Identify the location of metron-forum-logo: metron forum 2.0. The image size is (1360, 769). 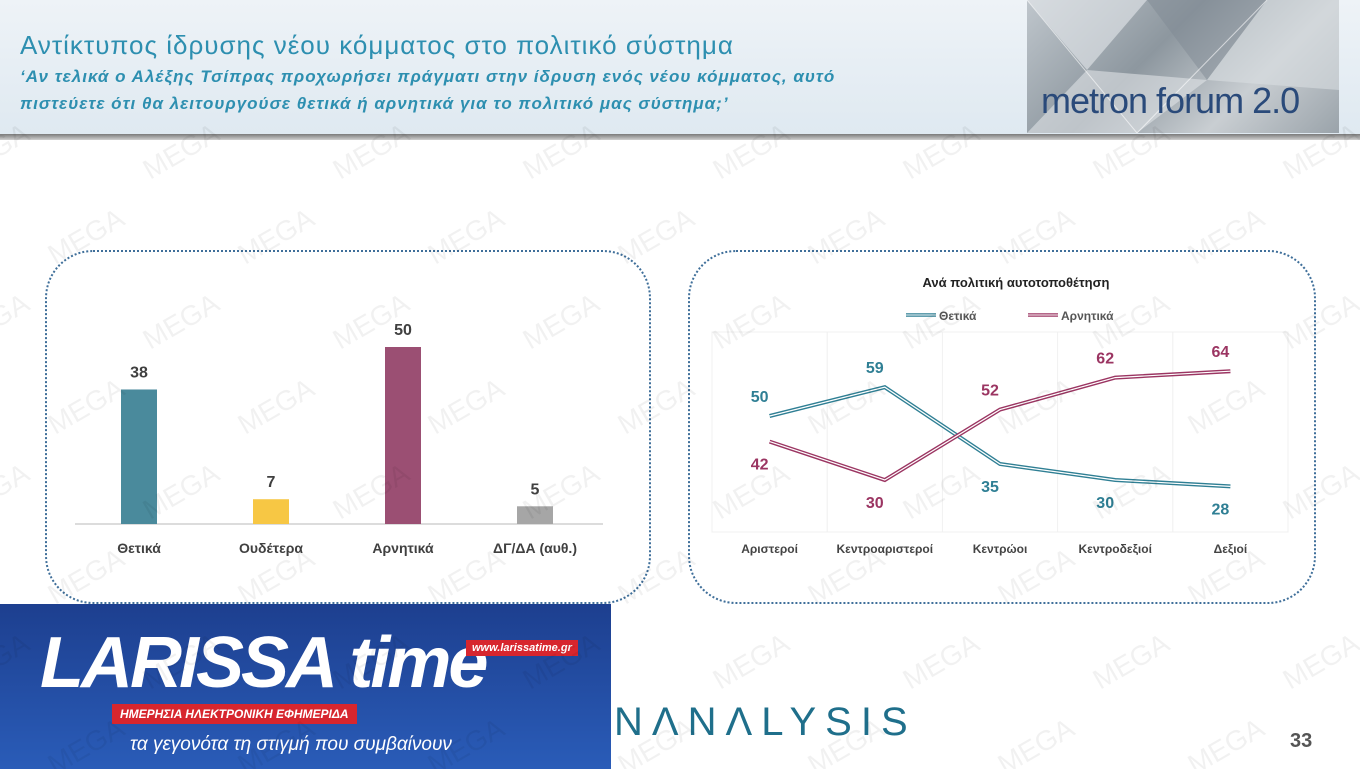
(1183, 66).